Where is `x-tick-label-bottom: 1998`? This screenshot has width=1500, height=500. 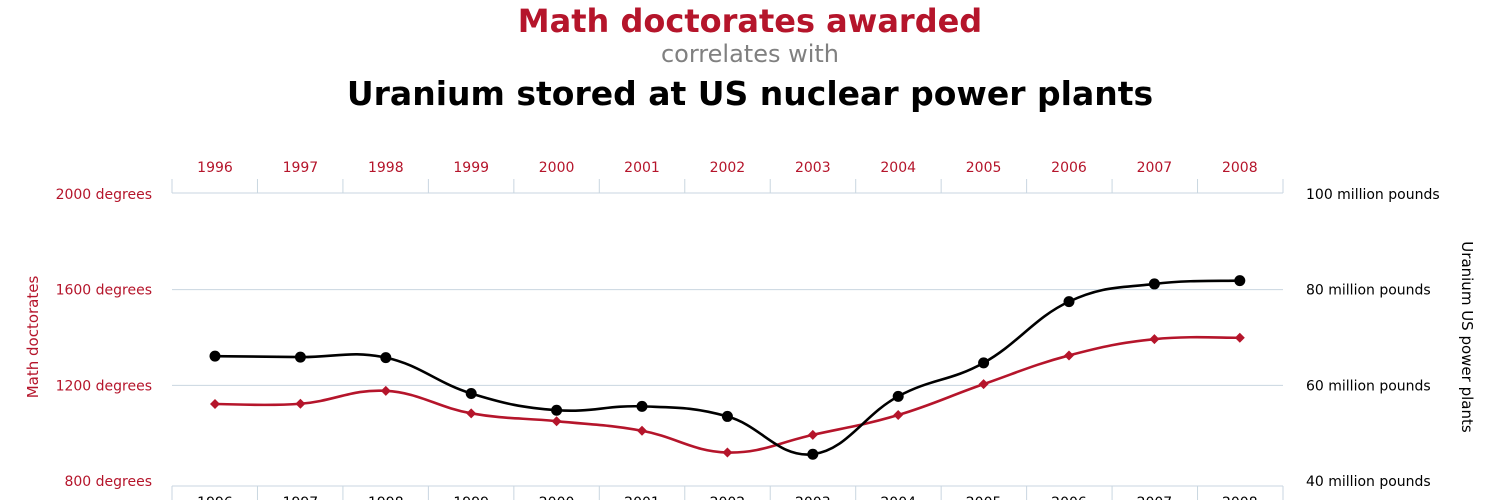 x-tick-label-bottom: 1998 is located at coordinates (386, 497).